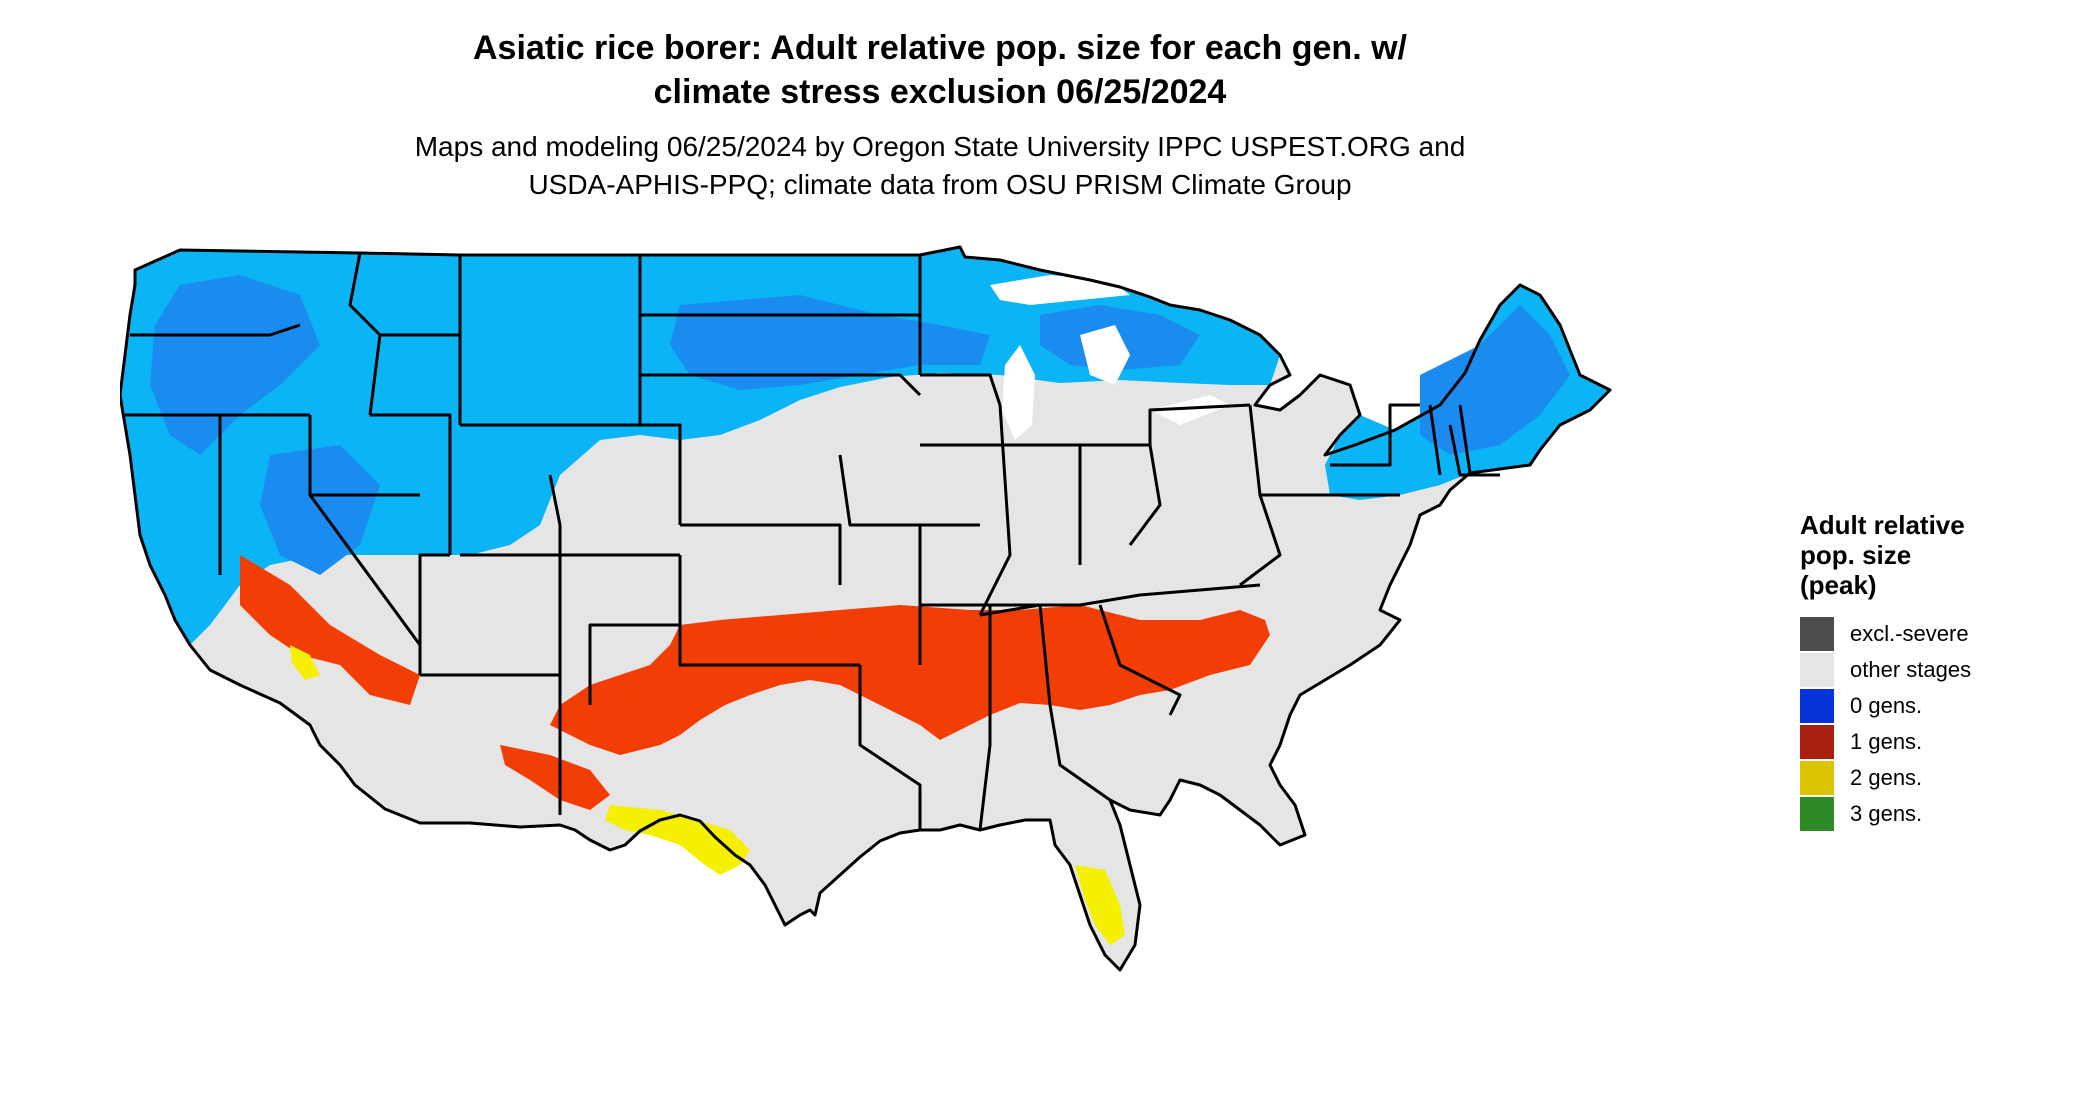  Describe the element at coordinates (235, 365) in the screenshot. I see `blue-dark-west` at that location.